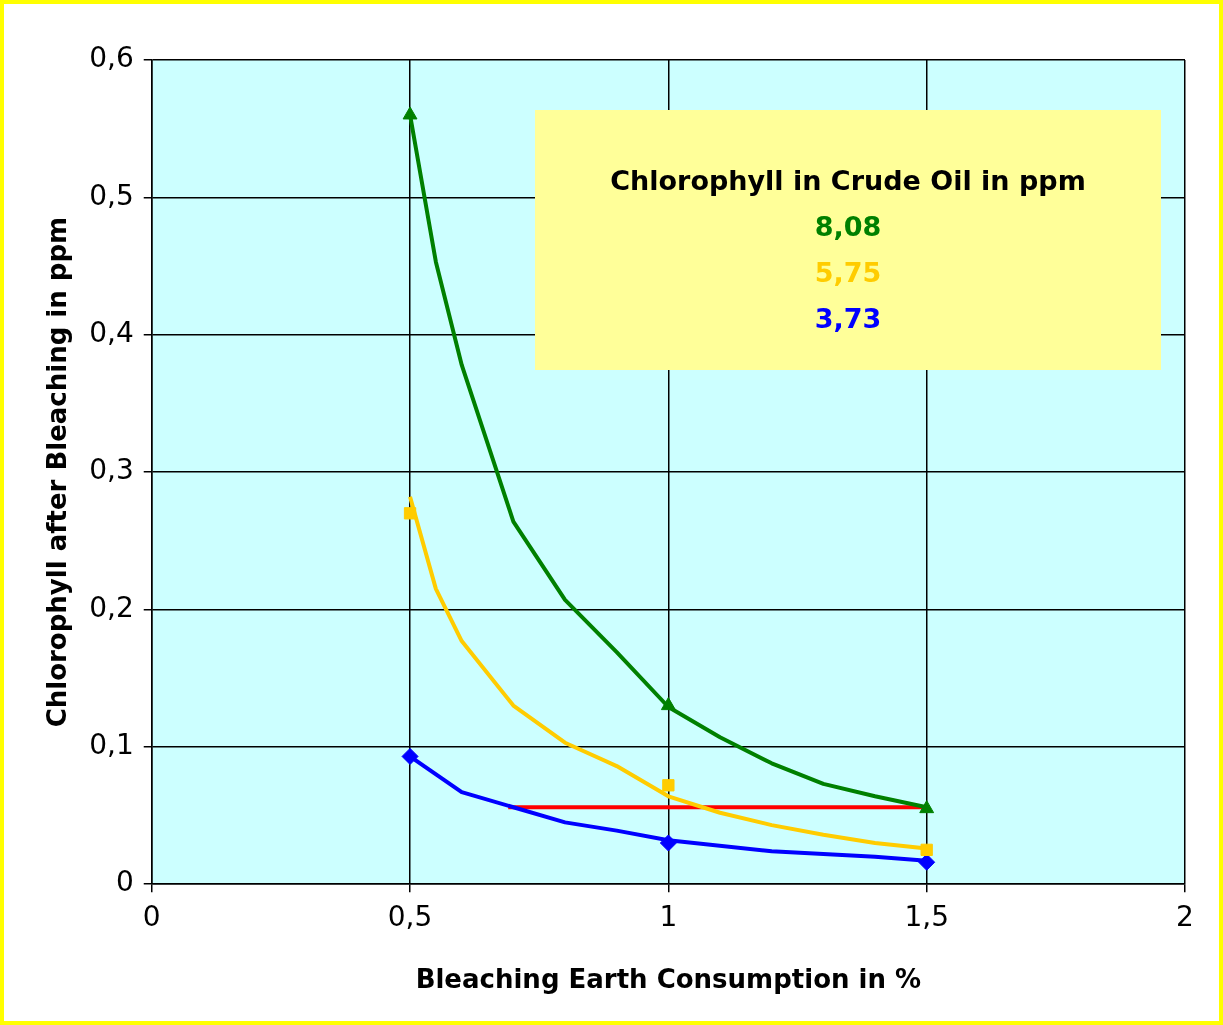  I want to click on y-axis-title: Chlorophyll after Bleaching in ppm, so click(57, 472).